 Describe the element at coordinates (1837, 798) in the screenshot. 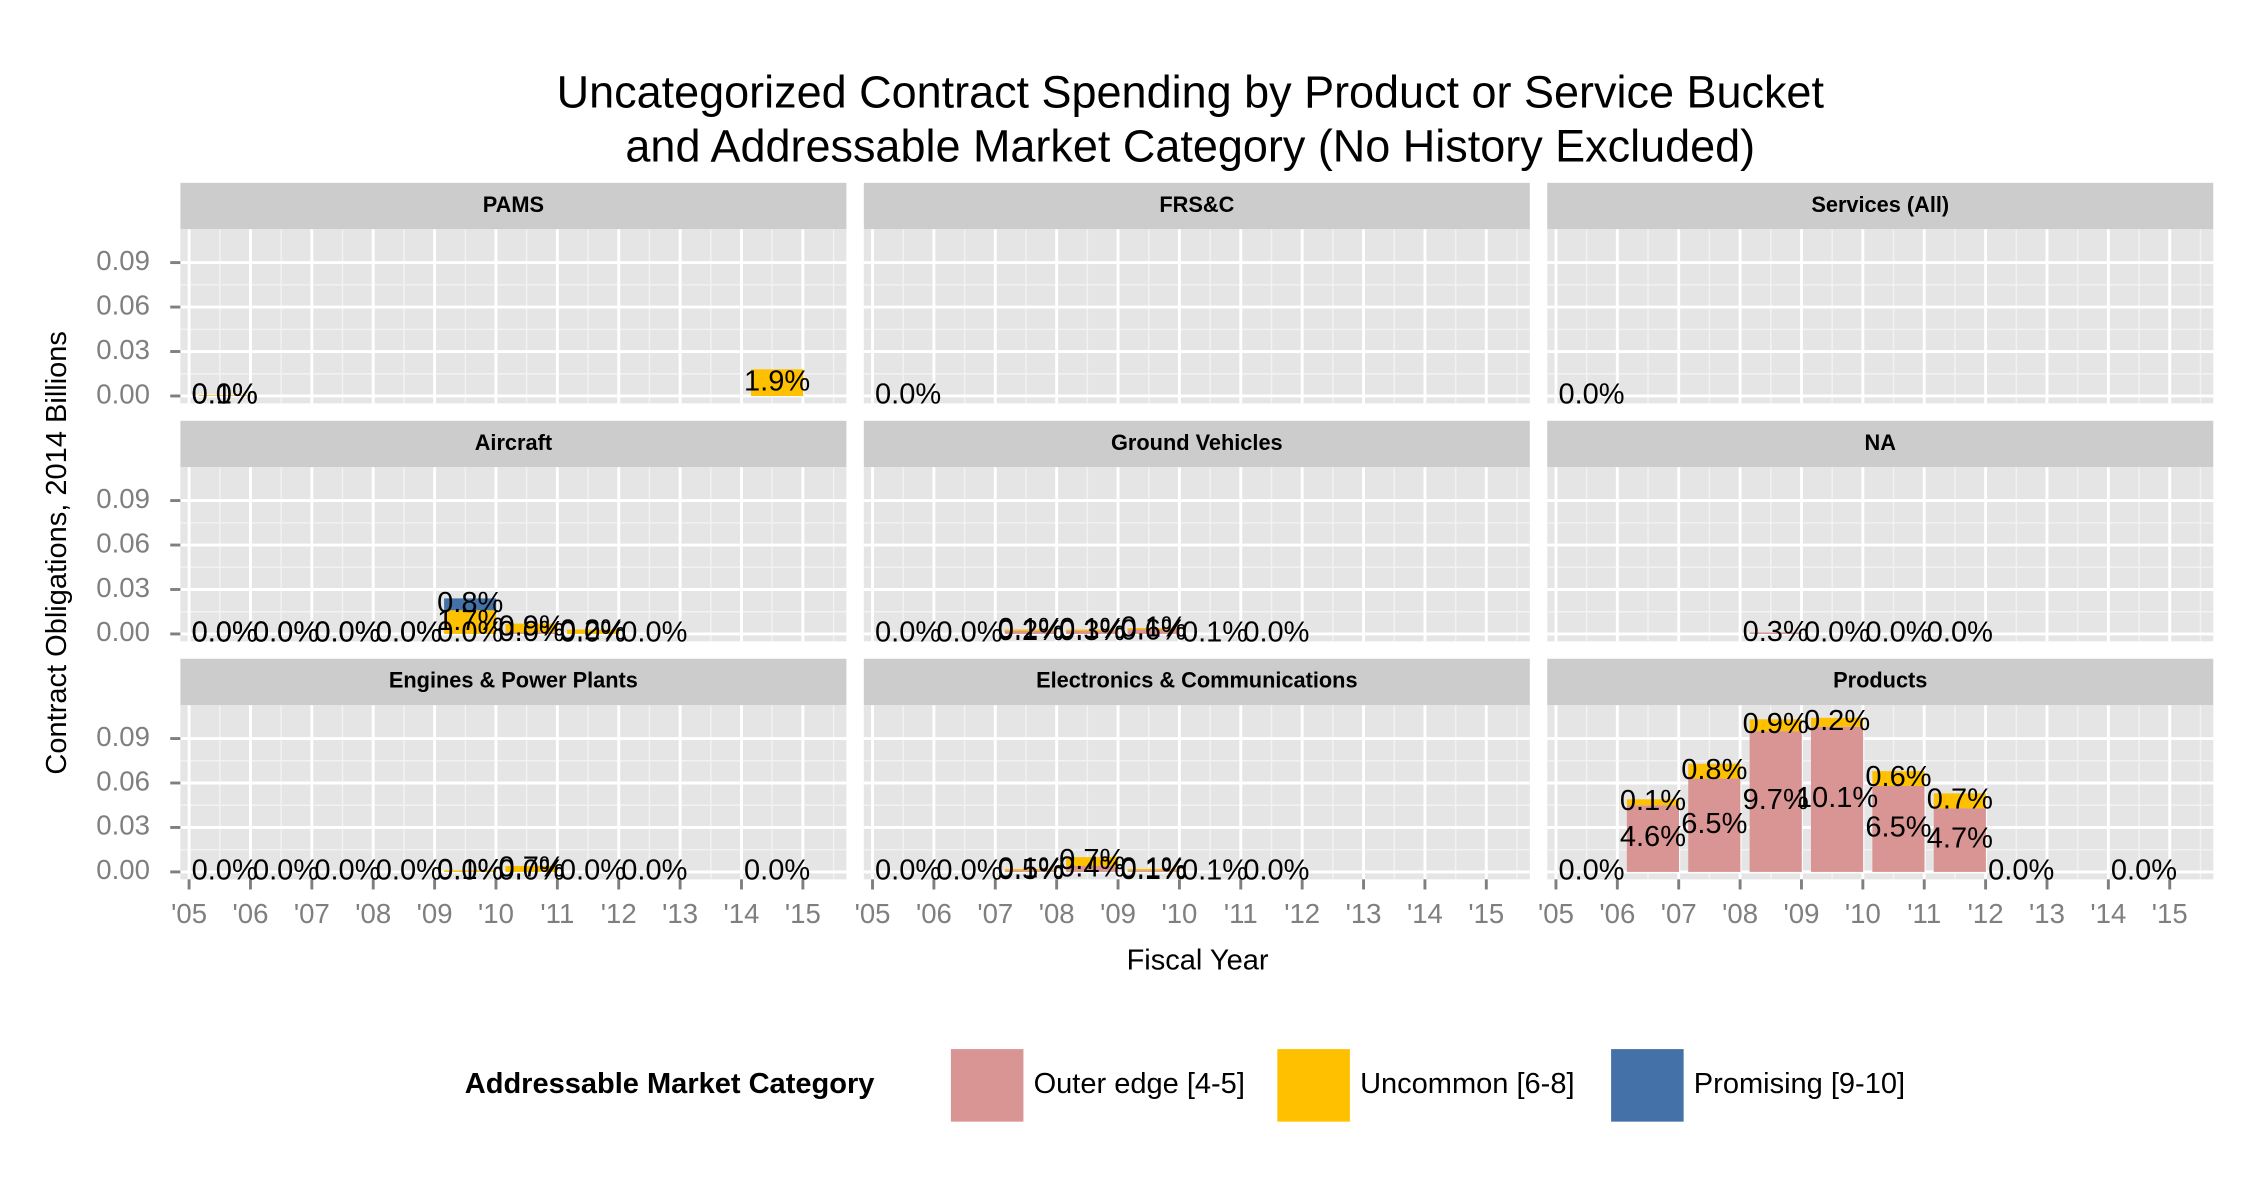

I see `data-label: 10.1%` at that location.